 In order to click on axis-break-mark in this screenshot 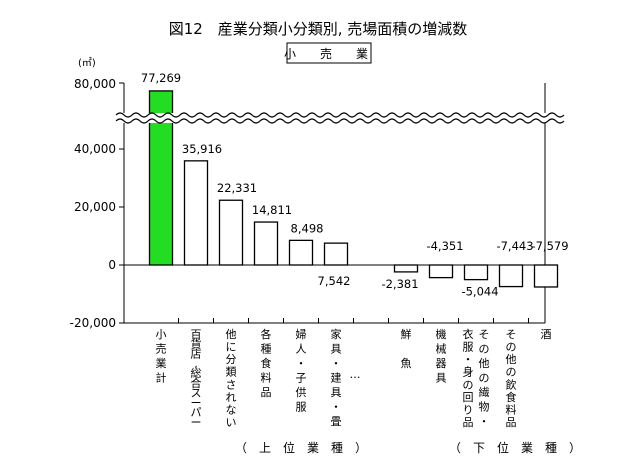, I will do `click(340, 118)`.